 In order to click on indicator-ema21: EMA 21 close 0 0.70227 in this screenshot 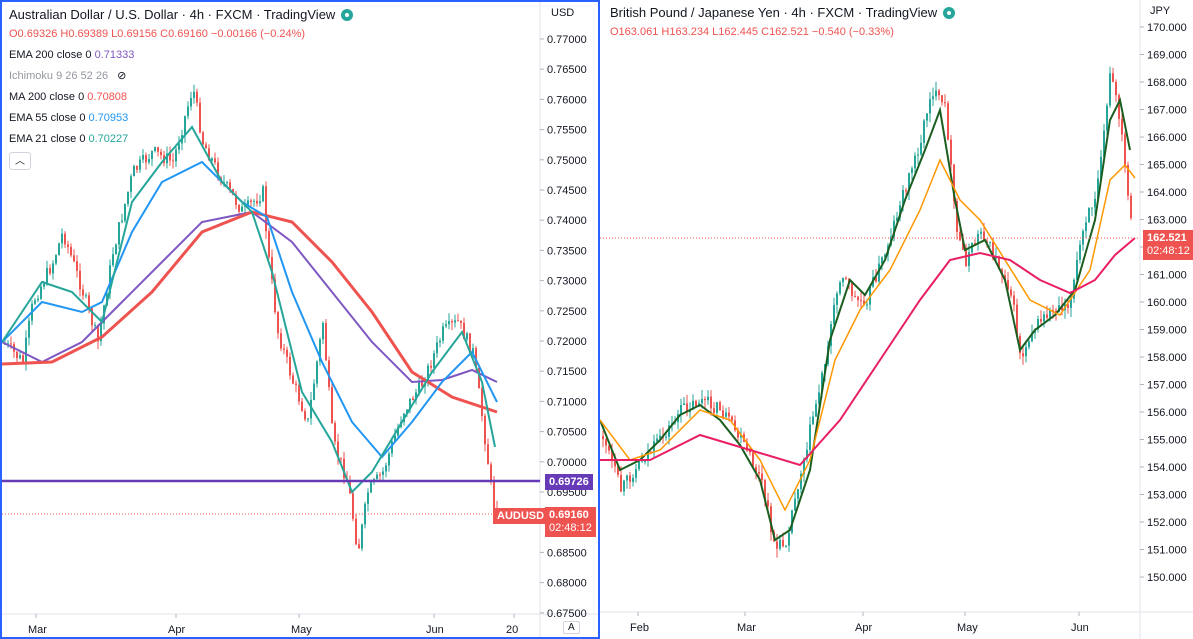, I will do `click(69, 139)`.